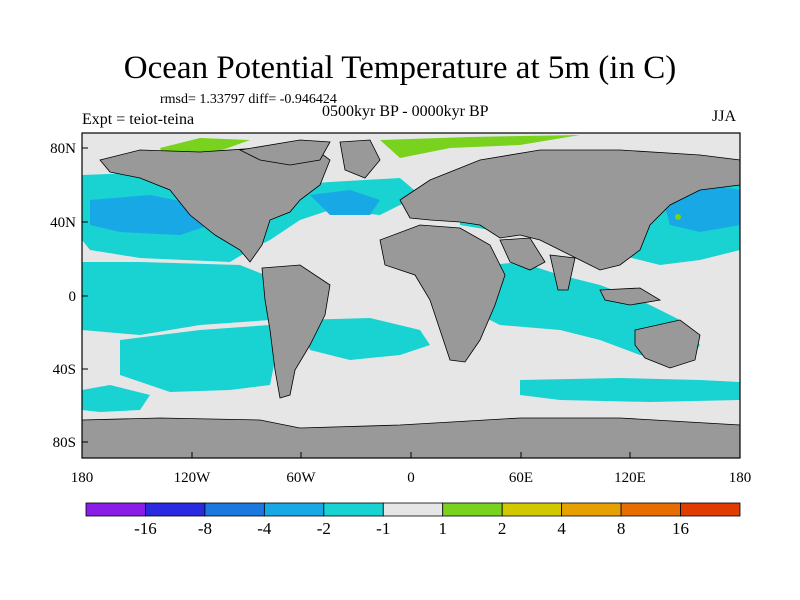  Describe the element at coordinates (562, 272) in the screenshot. I see `india` at that location.